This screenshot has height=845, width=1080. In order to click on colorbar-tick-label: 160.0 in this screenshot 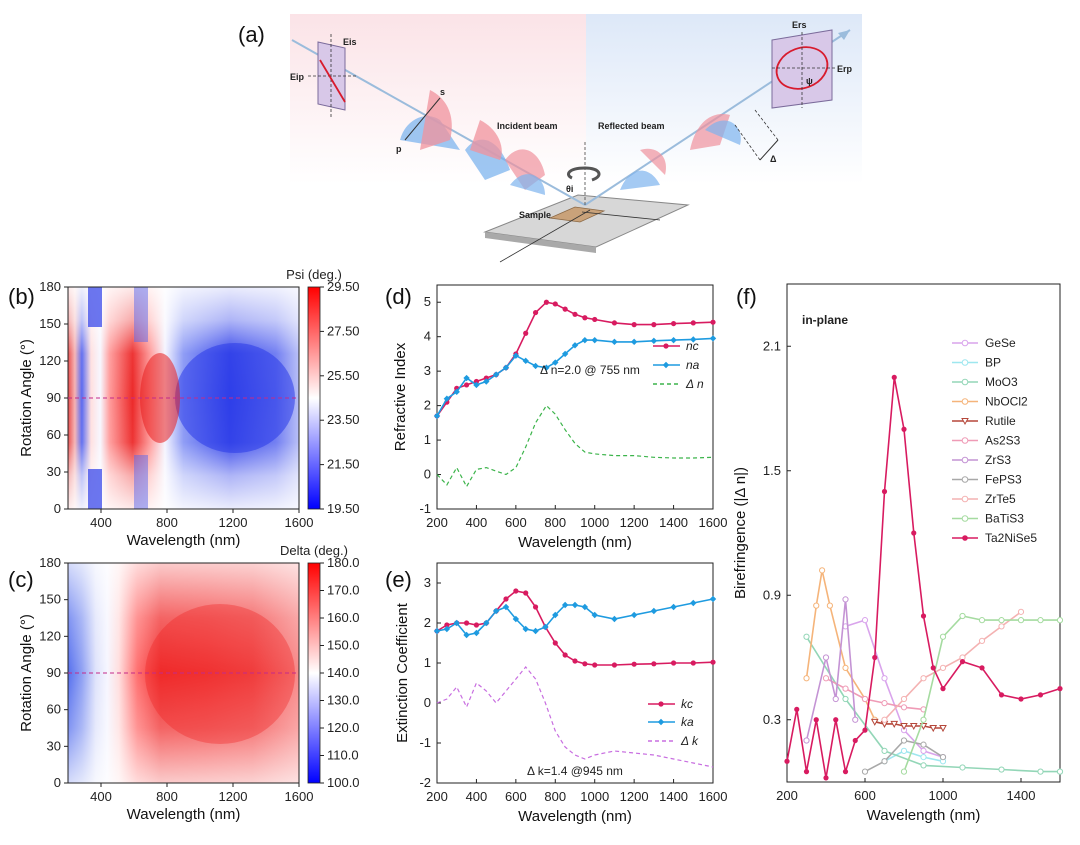, I will do `click(343, 617)`.